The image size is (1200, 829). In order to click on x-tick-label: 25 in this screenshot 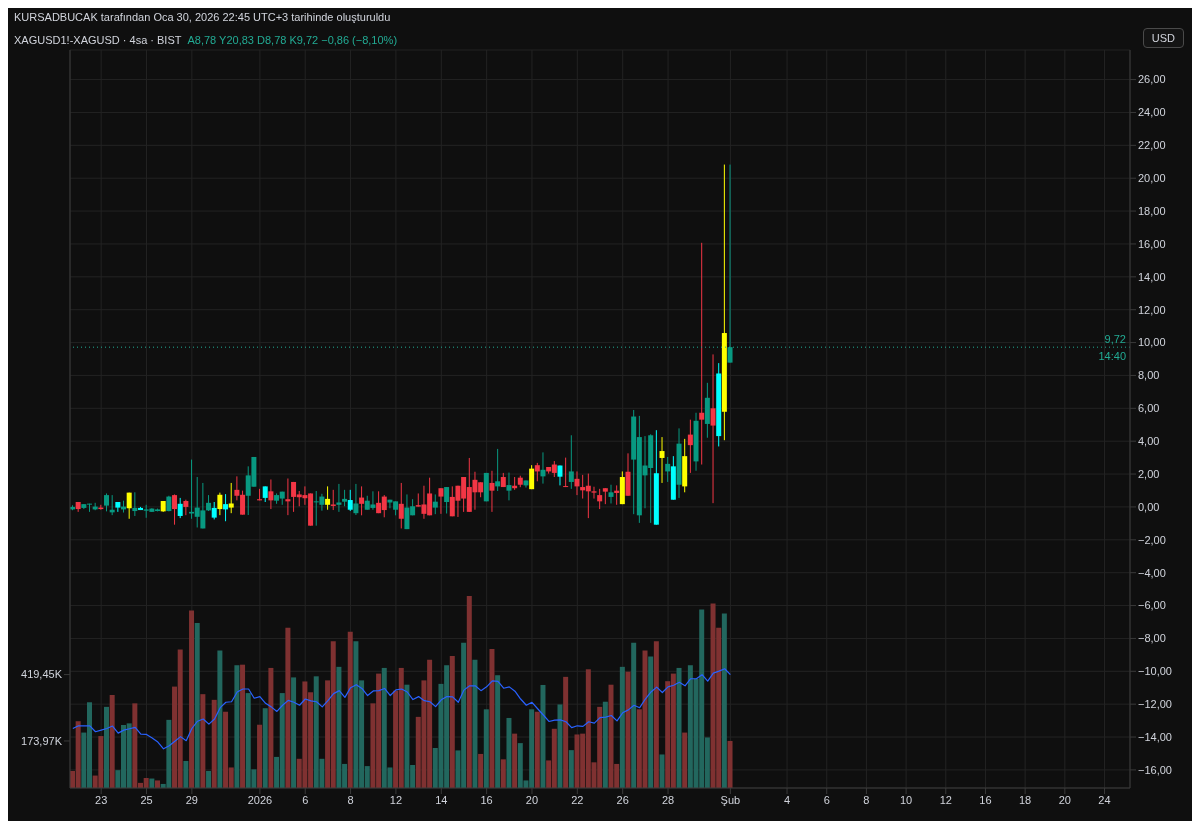, I will do `click(146, 799)`.